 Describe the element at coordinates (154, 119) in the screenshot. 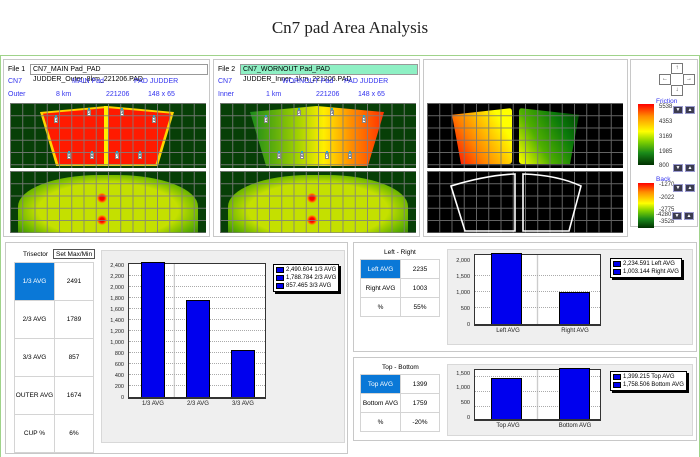

I see `marker-4: 4` at that location.